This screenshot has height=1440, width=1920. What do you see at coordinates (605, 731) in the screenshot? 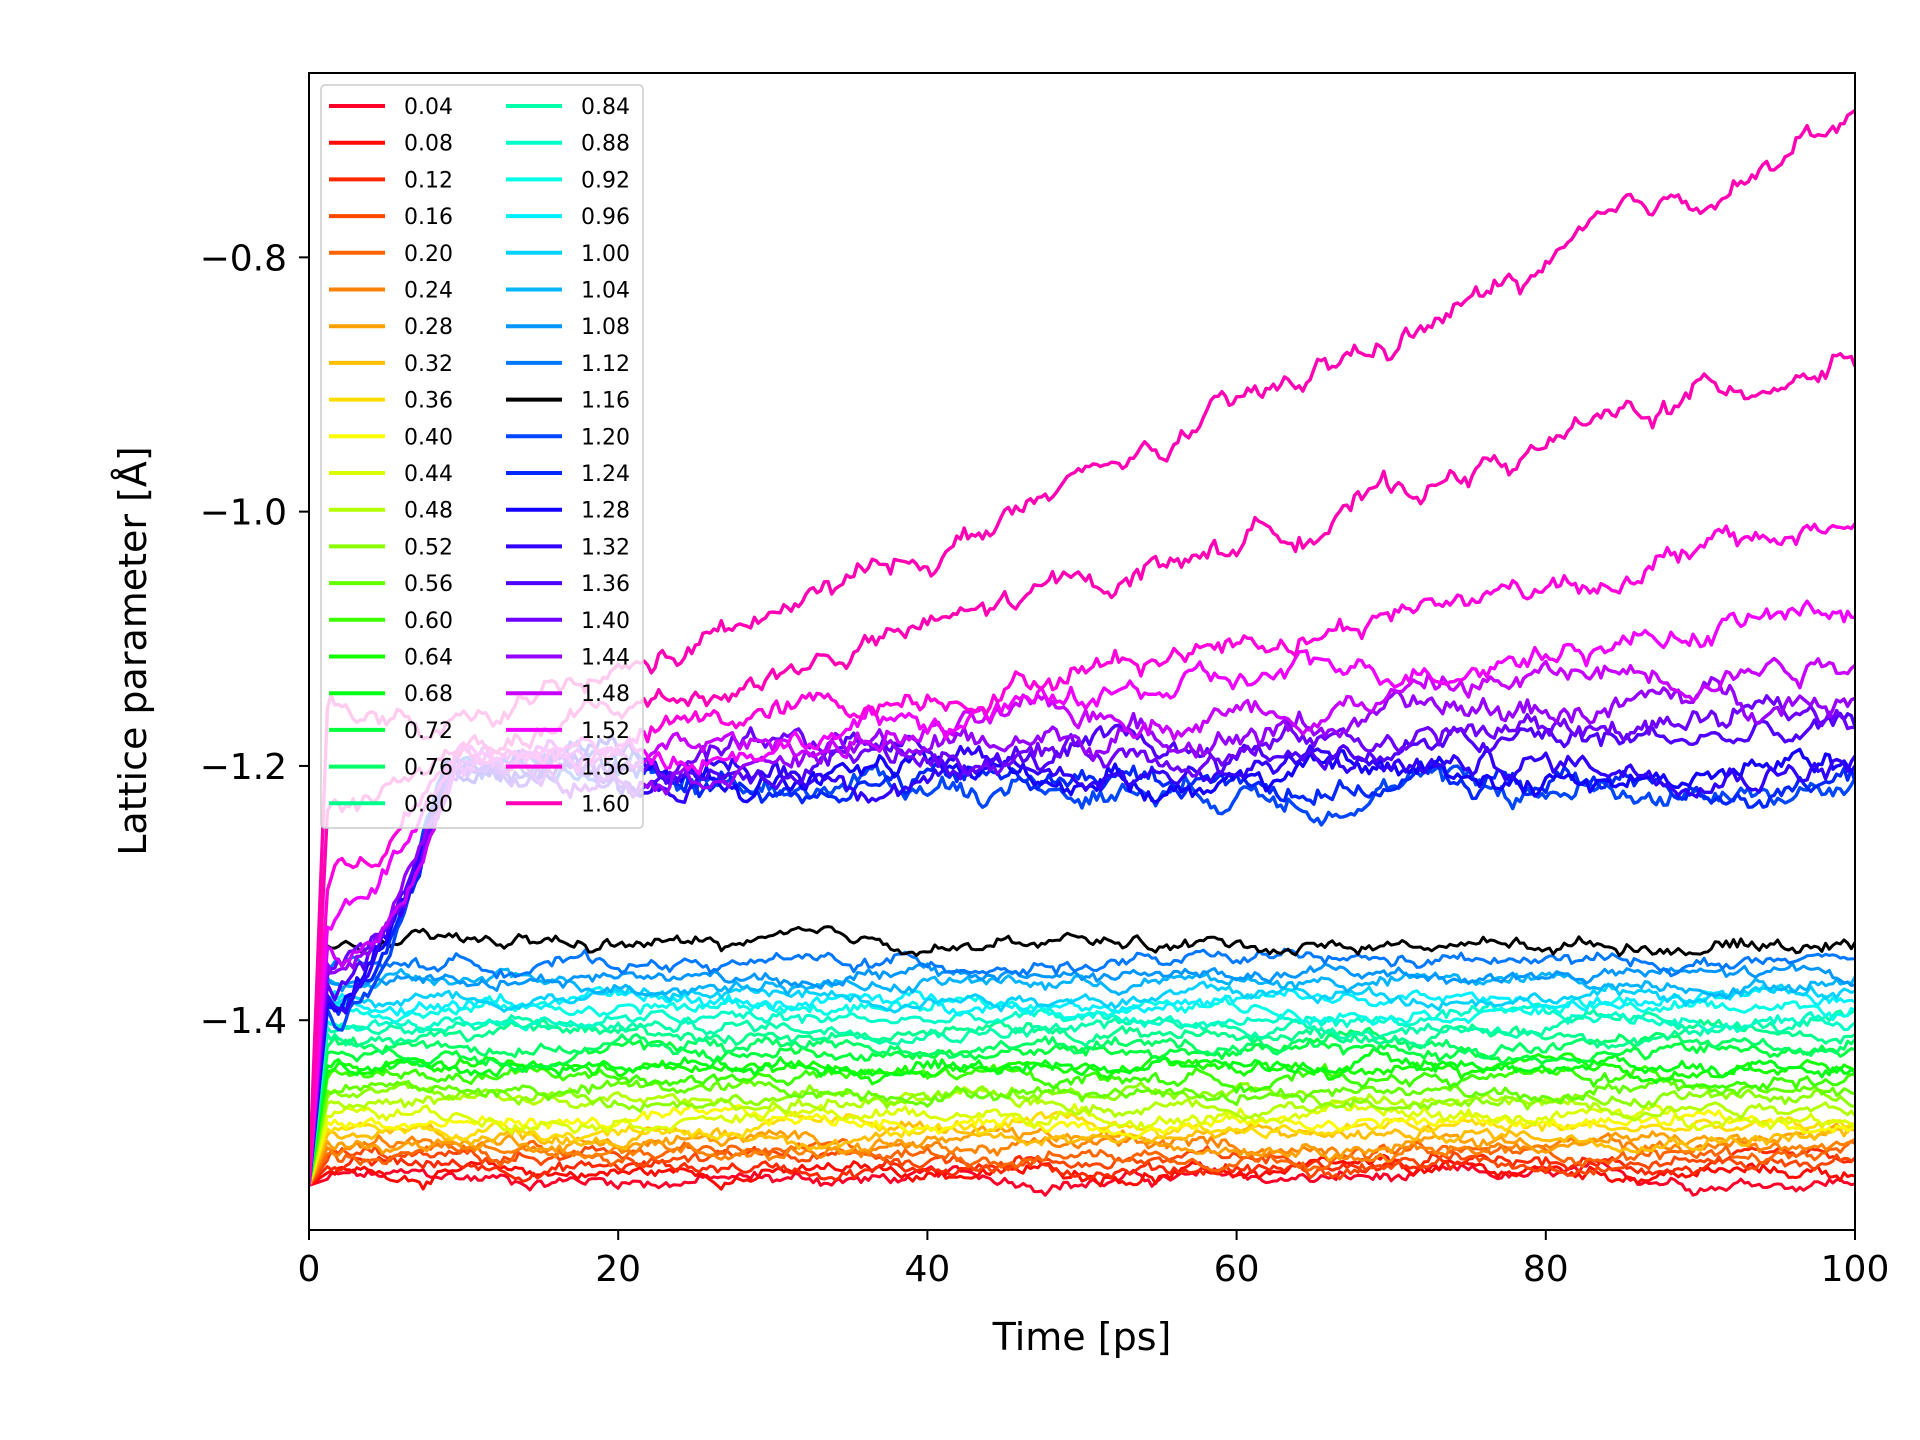
I see `legend-label: 1.52` at bounding box center [605, 731].